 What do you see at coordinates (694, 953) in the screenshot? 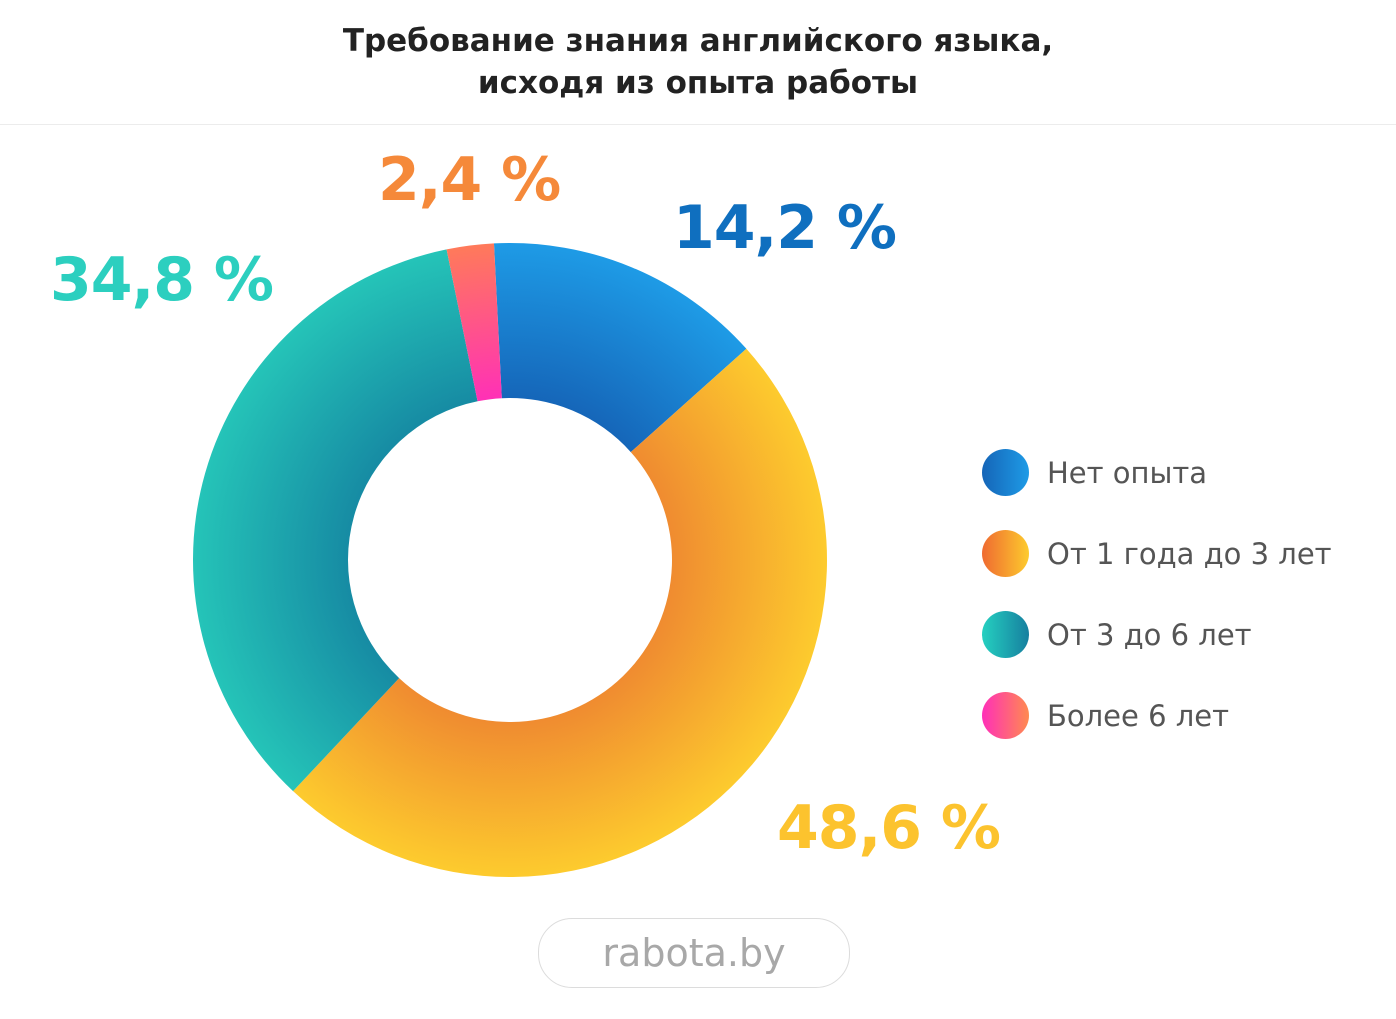
I see `watermark: rabota.by` at bounding box center [694, 953].